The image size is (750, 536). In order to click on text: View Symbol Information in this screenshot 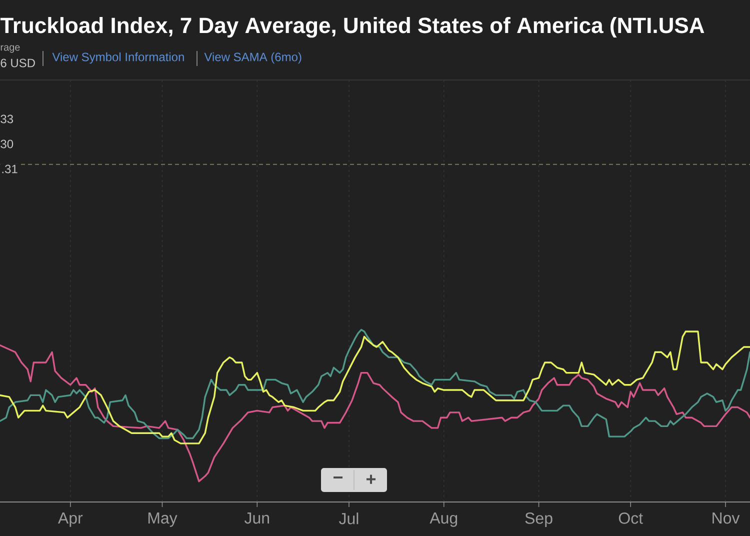, I will do `click(118, 58)`.